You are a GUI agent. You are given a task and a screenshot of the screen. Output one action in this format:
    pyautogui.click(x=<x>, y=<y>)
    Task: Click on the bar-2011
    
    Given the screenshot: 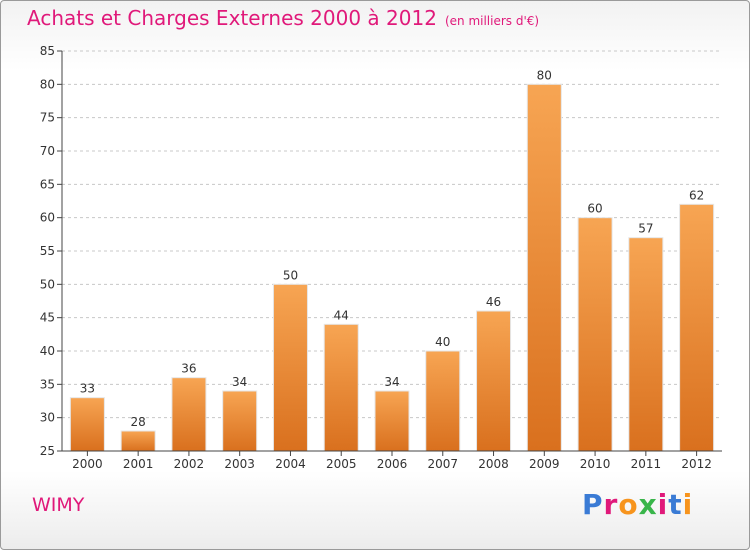 What is the action you would take?
    pyautogui.click(x=646, y=344)
    